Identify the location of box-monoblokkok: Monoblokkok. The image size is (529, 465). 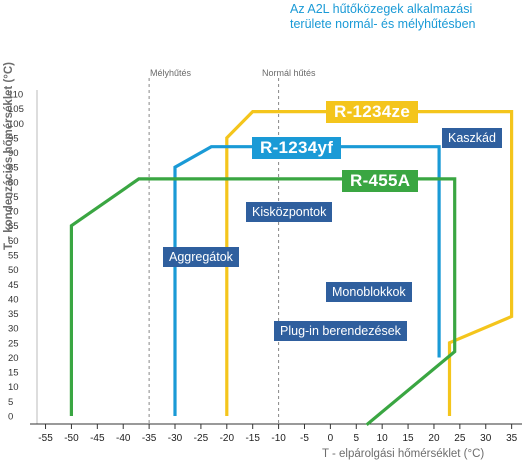
(369, 292).